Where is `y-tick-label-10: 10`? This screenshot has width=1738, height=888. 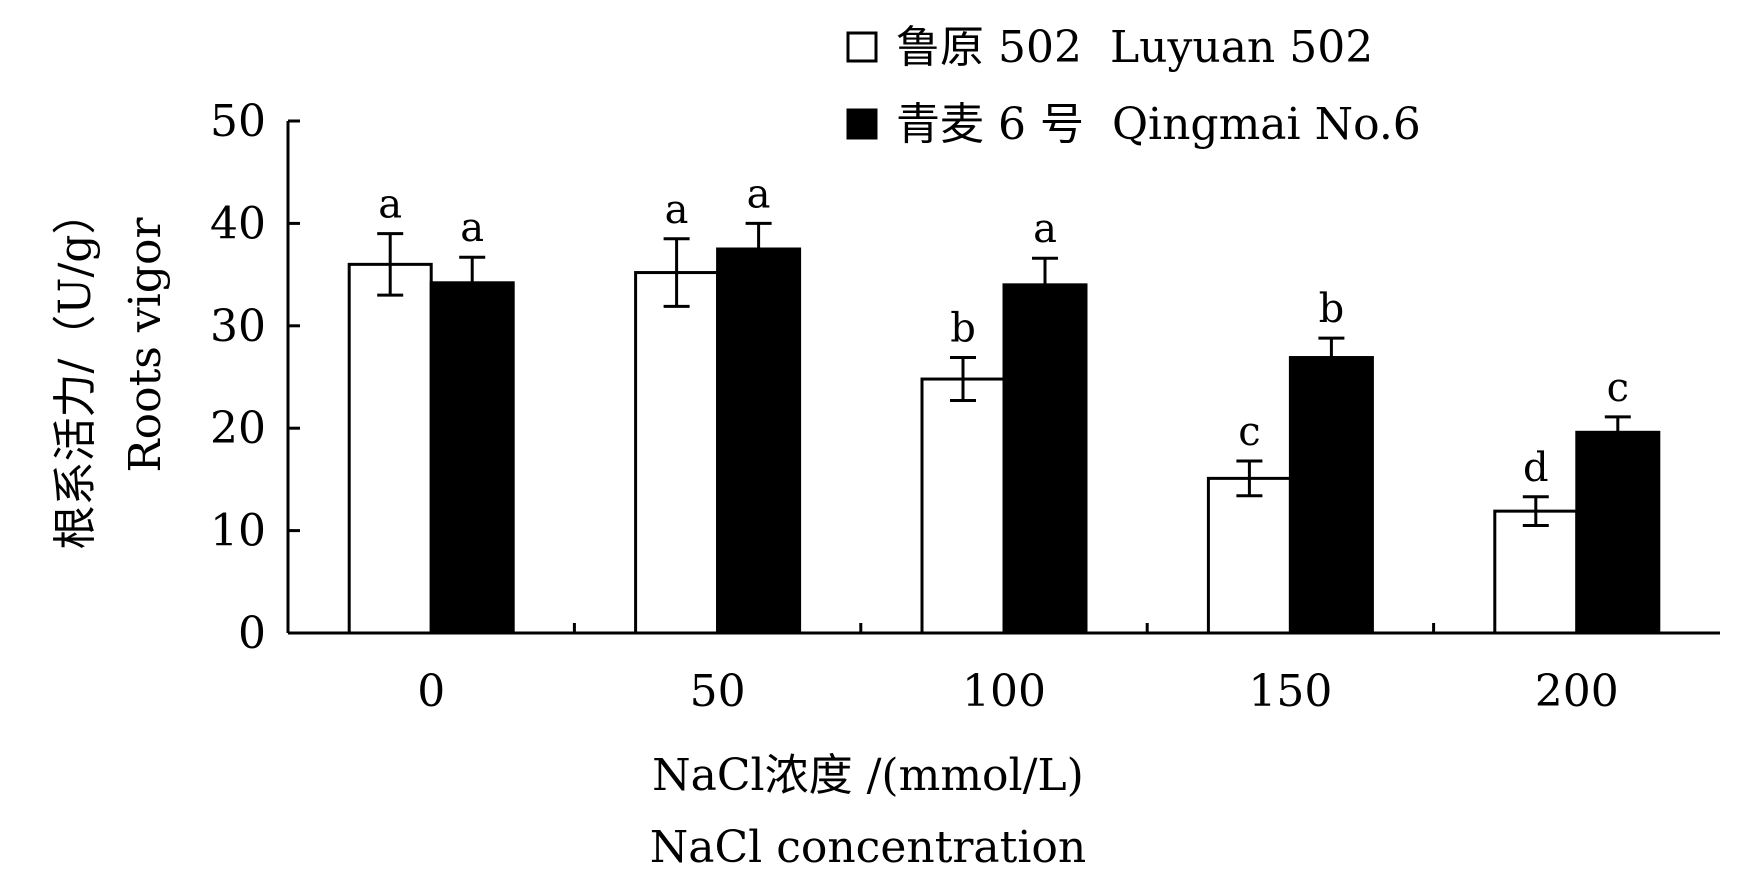
y-tick-label-10: 10 is located at coordinates (238, 531).